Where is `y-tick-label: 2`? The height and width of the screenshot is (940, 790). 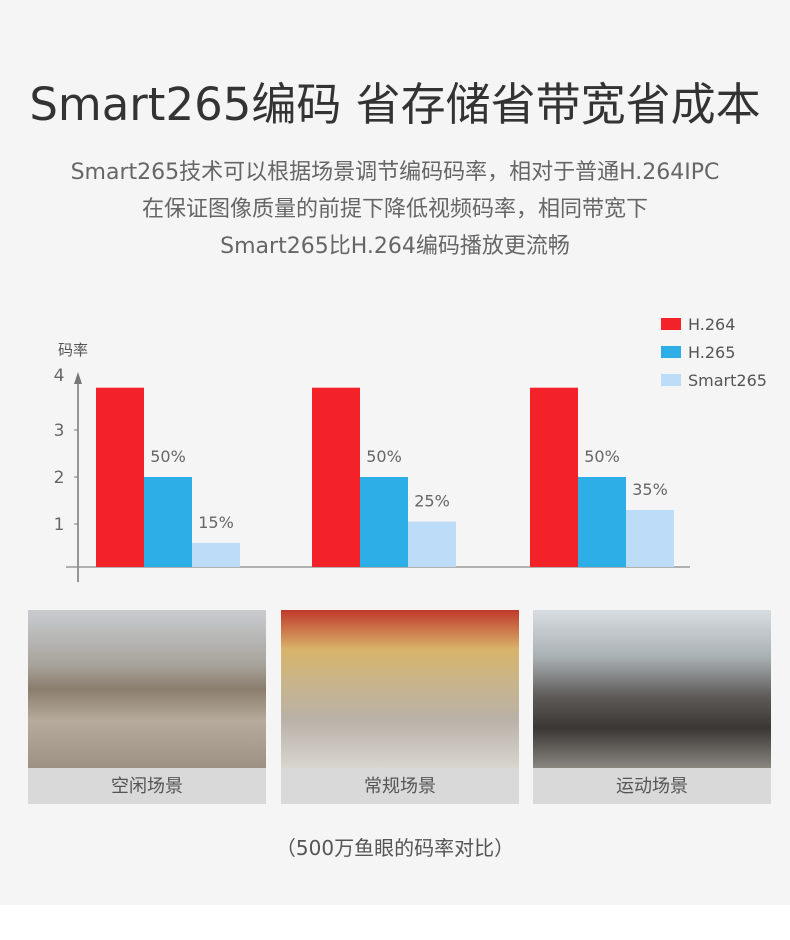 y-tick-label: 2 is located at coordinates (59, 478).